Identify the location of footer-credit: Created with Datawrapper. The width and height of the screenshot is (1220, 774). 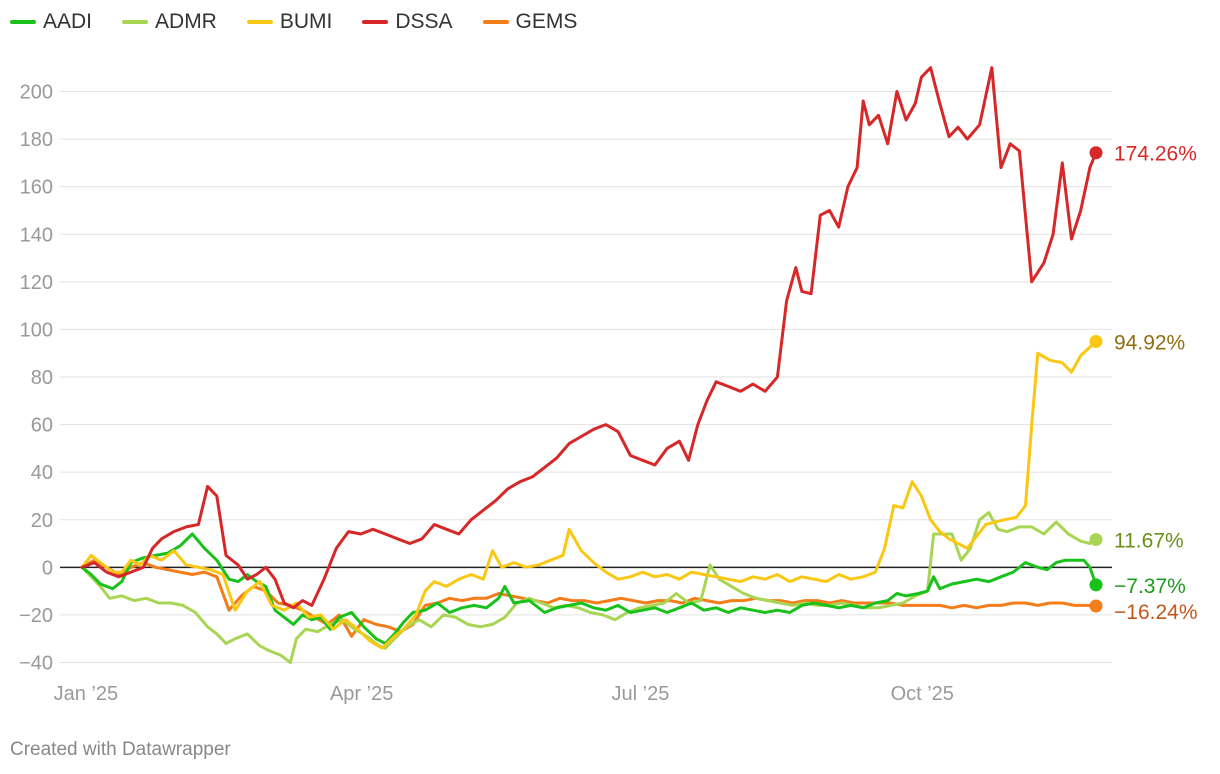
(120, 749).